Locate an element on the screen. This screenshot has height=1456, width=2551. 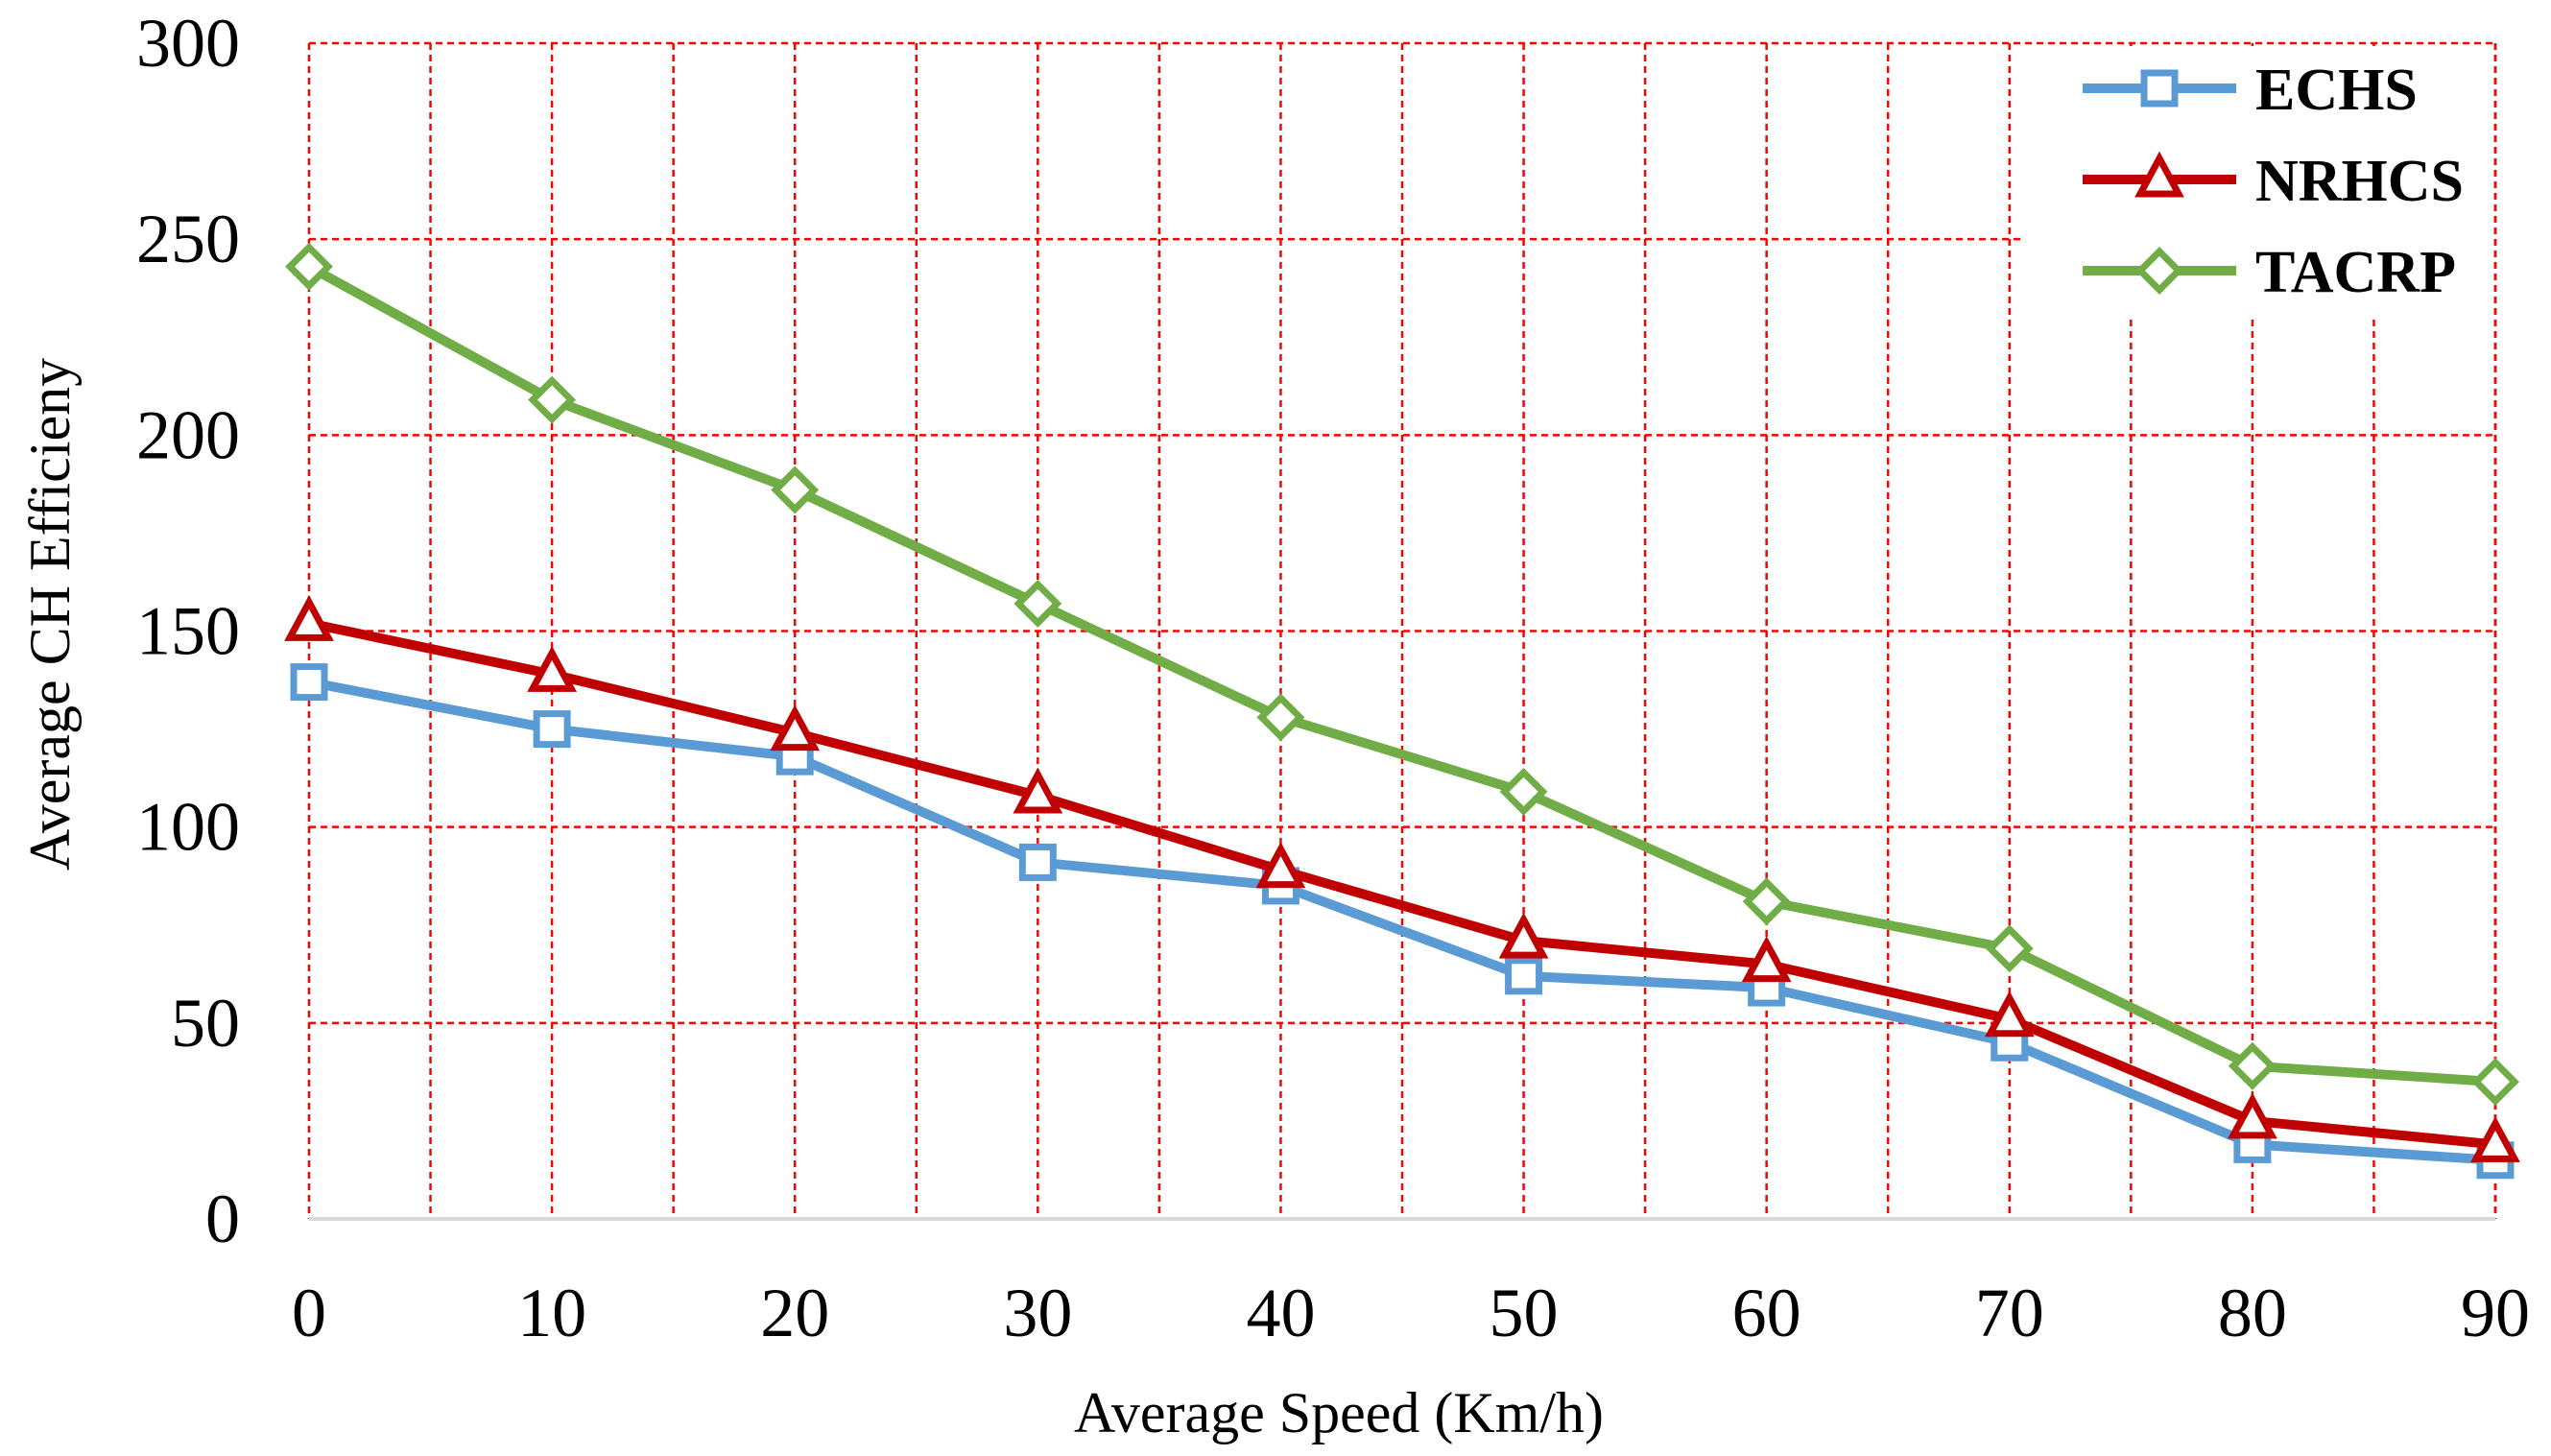
legend-item: NRHCS is located at coordinates (2273, 182).